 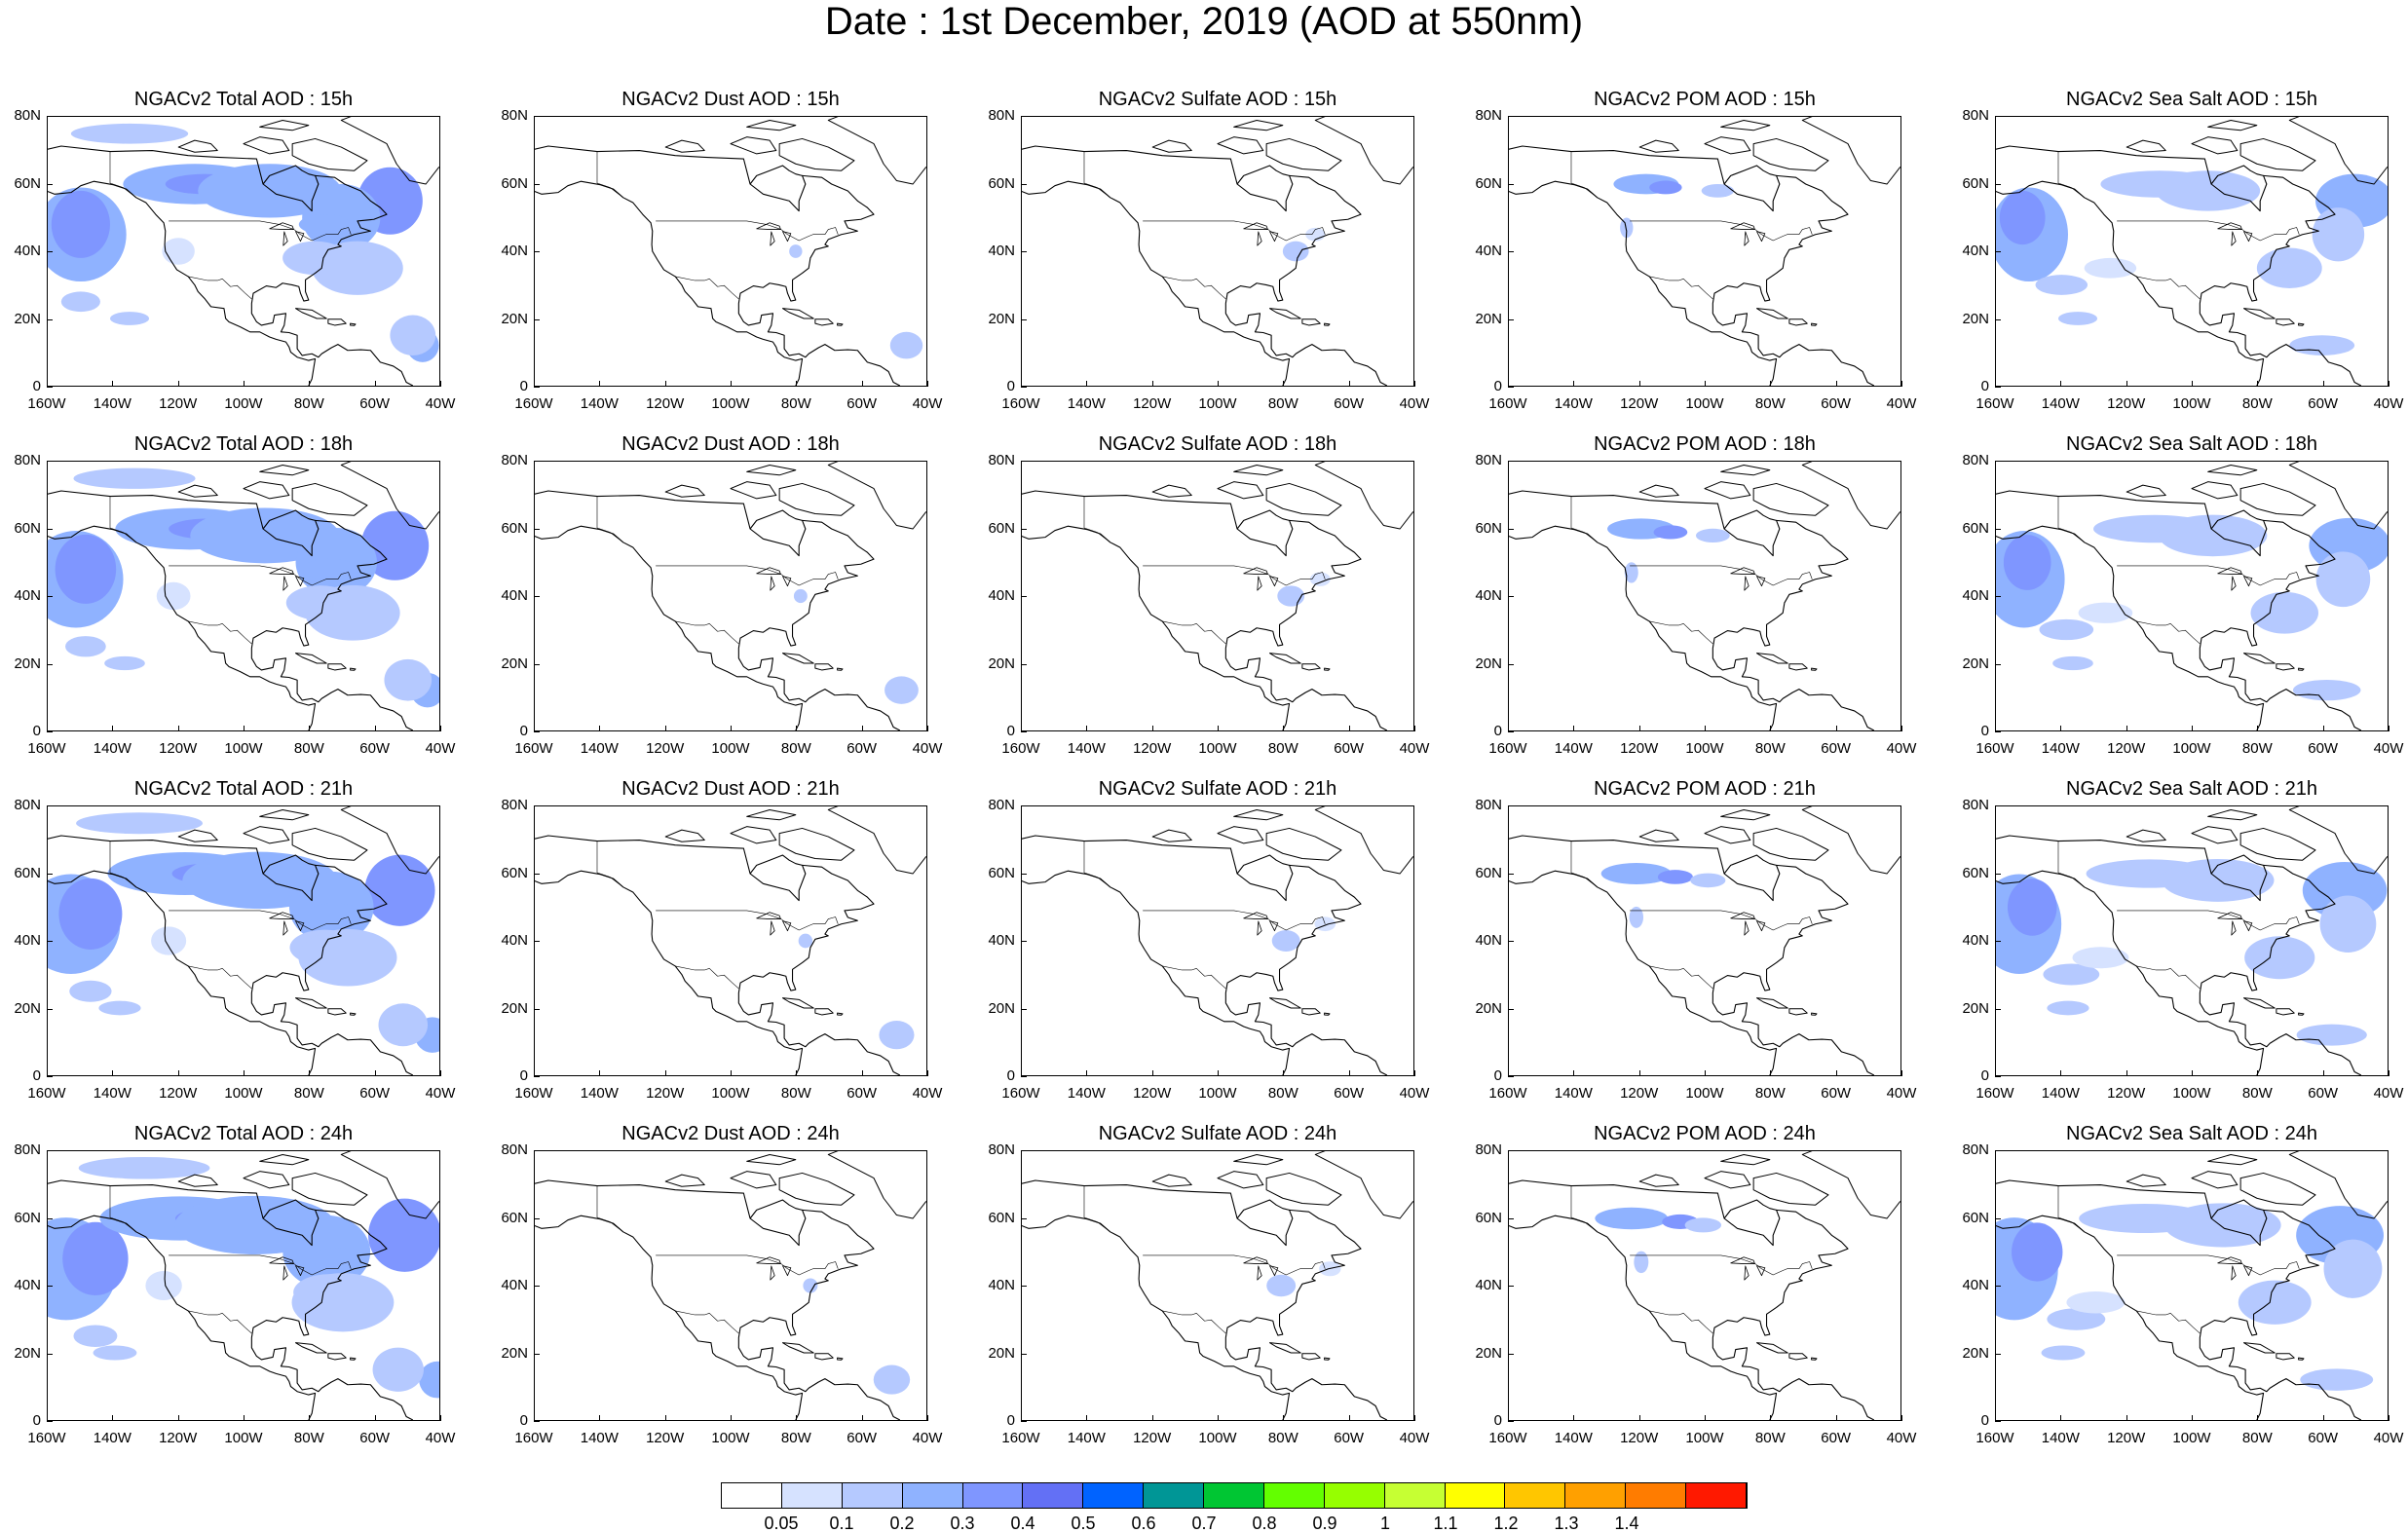 What do you see at coordinates (1143, 1523) in the screenshot?
I see `colorbar-tick-label: 0.6` at bounding box center [1143, 1523].